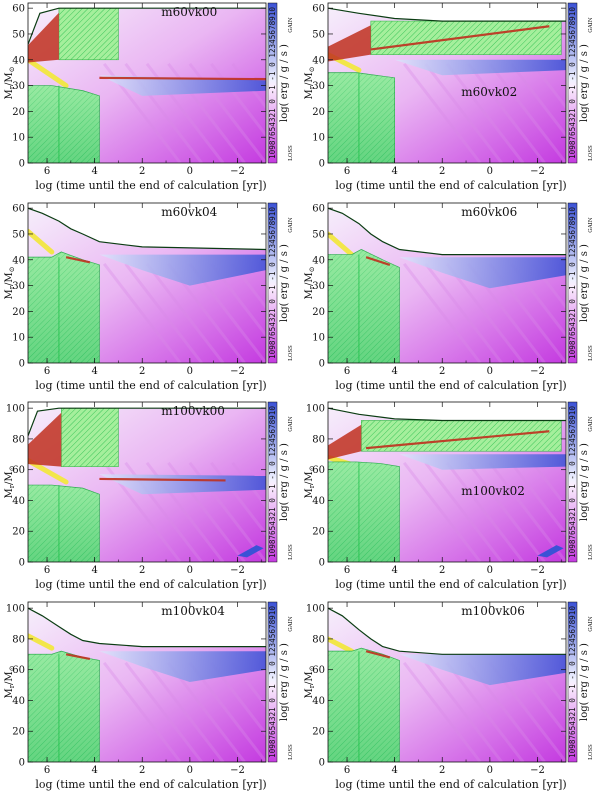 This screenshot has width=600, height=798. I want to click on y-tick-label: 50, so click(318, 34).